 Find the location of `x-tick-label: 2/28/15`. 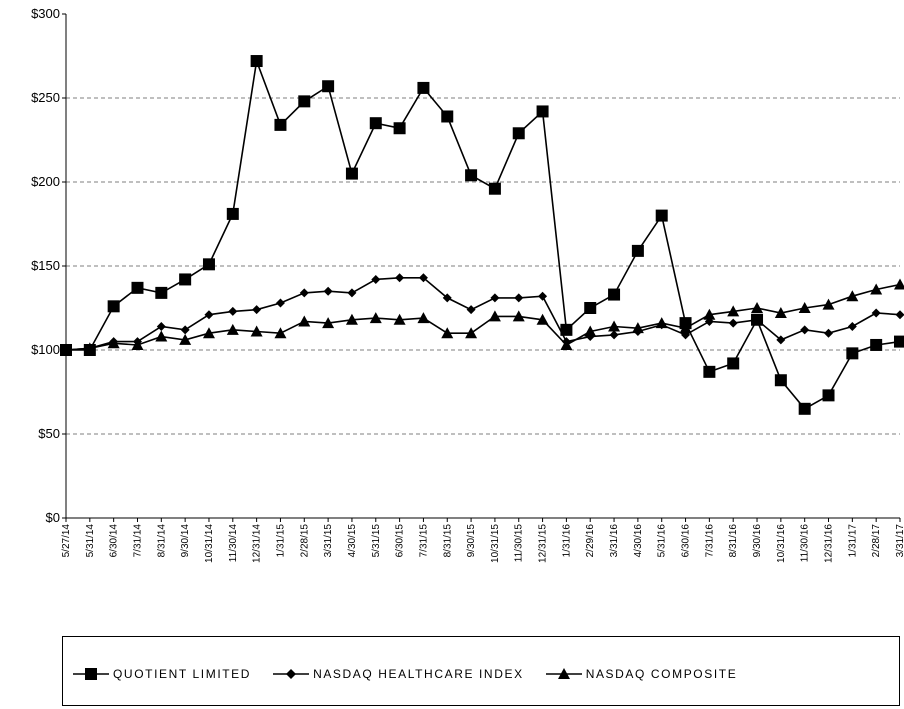

x-tick-label: 2/28/15 is located at coordinates (304, 541).